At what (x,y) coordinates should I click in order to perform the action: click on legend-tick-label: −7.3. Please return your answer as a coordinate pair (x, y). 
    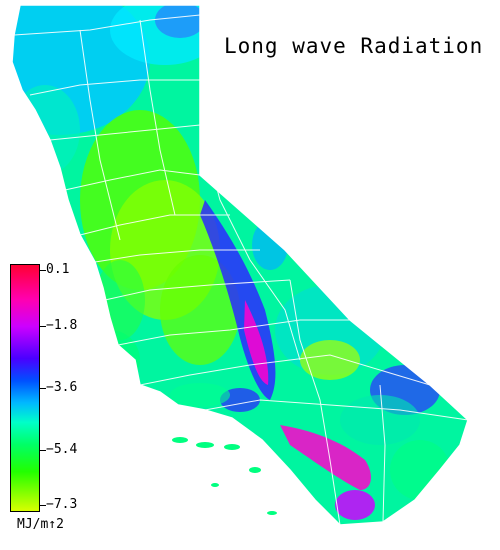
    Looking at the image, I should click on (62, 504).